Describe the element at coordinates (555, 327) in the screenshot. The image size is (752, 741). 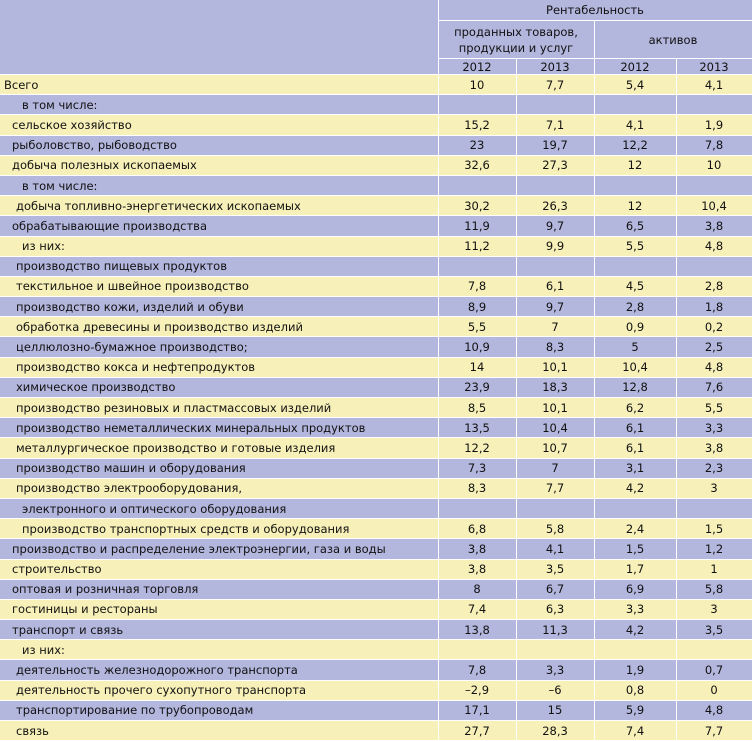
I see `value-cell: 7` at that location.